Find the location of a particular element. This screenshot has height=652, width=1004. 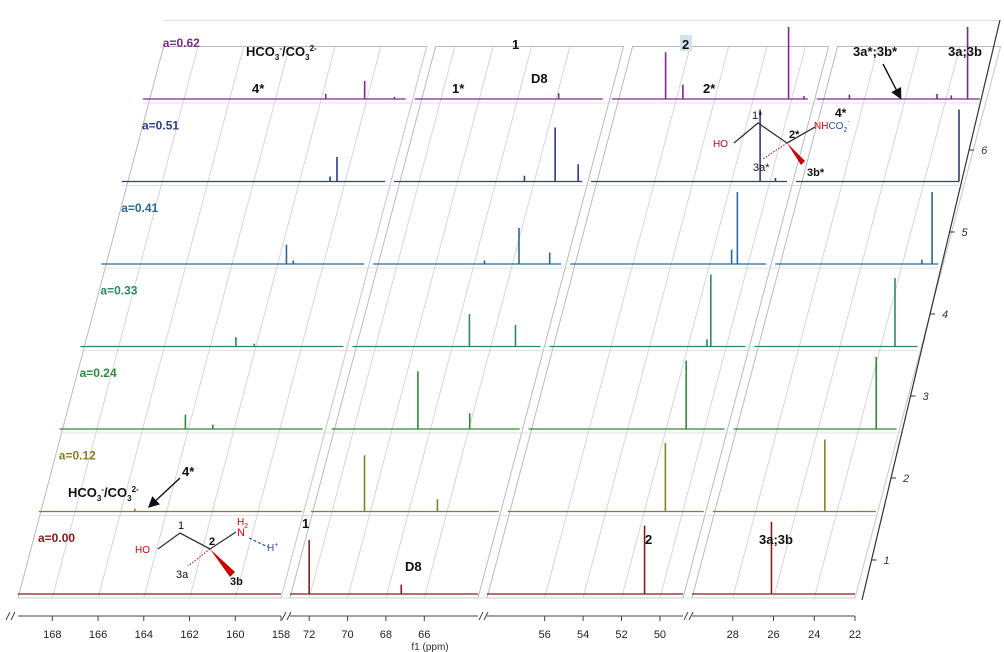

peak-label-1-top: 1 is located at coordinates (515, 44).